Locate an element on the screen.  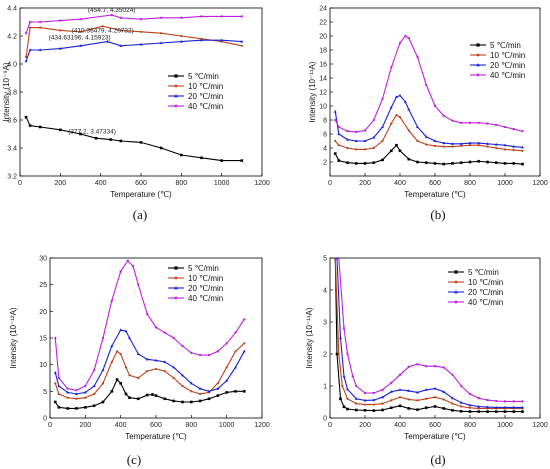
x-tick-label: 200 is located at coordinates (365, 425).